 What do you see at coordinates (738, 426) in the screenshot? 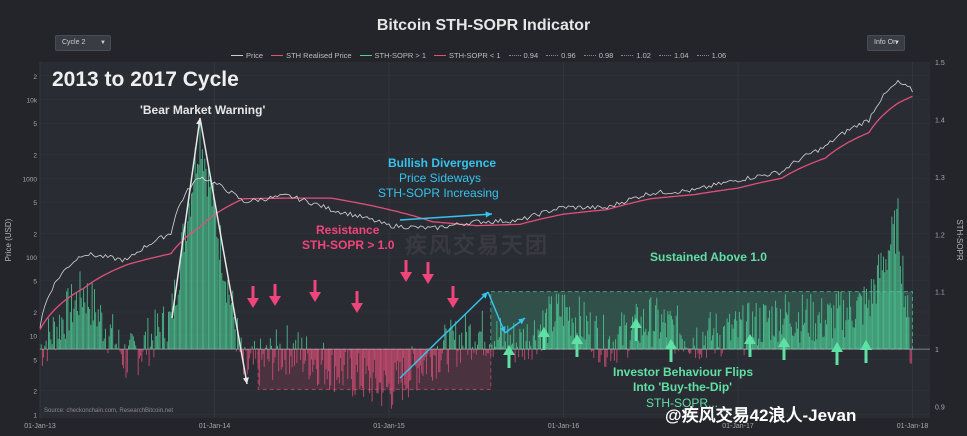
I see `x-tick-label: 01-Jan-17` at bounding box center [738, 426].